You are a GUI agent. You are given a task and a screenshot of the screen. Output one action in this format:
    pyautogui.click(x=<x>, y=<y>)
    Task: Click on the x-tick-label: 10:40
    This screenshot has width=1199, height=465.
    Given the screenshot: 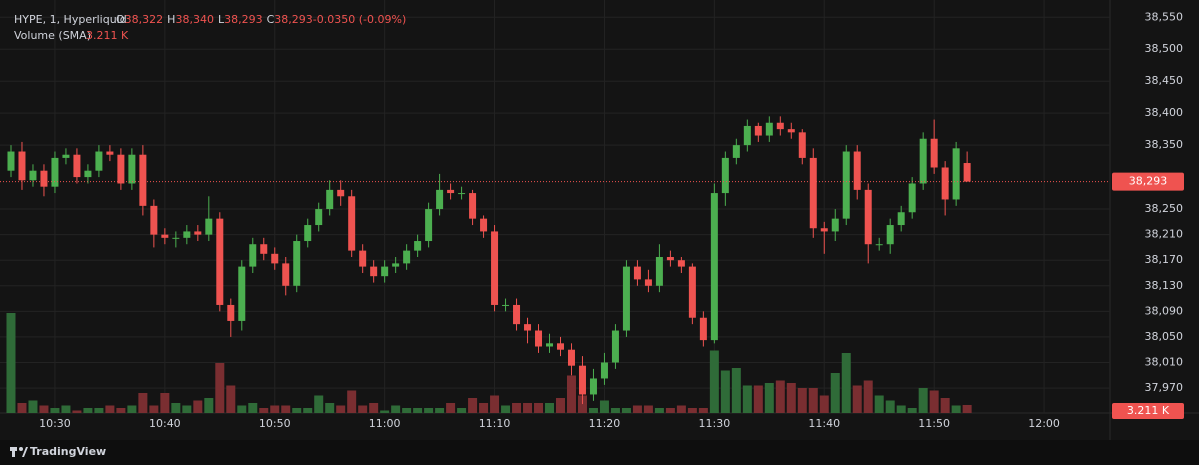 What is the action you would take?
    pyautogui.click(x=165, y=423)
    